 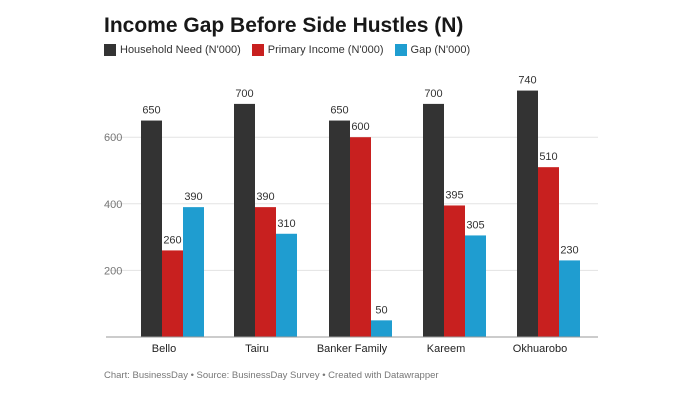 I want to click on x-tick-label: Kareem, so click(x=446, y=349).